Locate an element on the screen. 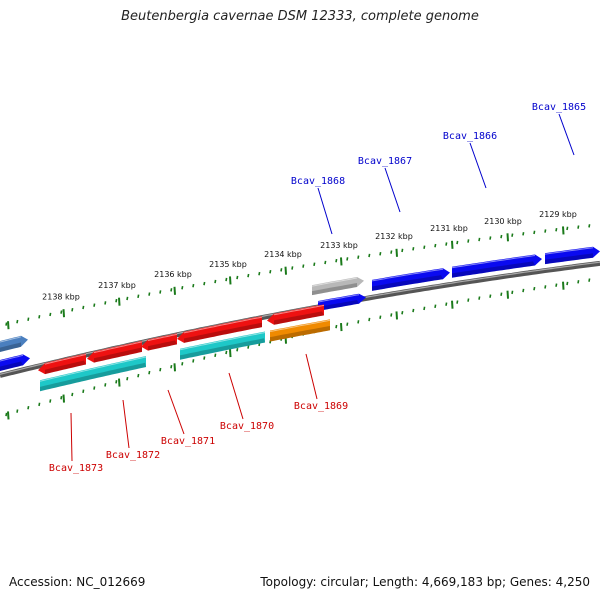 This screenshot has width=600, height=600. gene-arrow-pseudo is located at coordinates (337, 286).